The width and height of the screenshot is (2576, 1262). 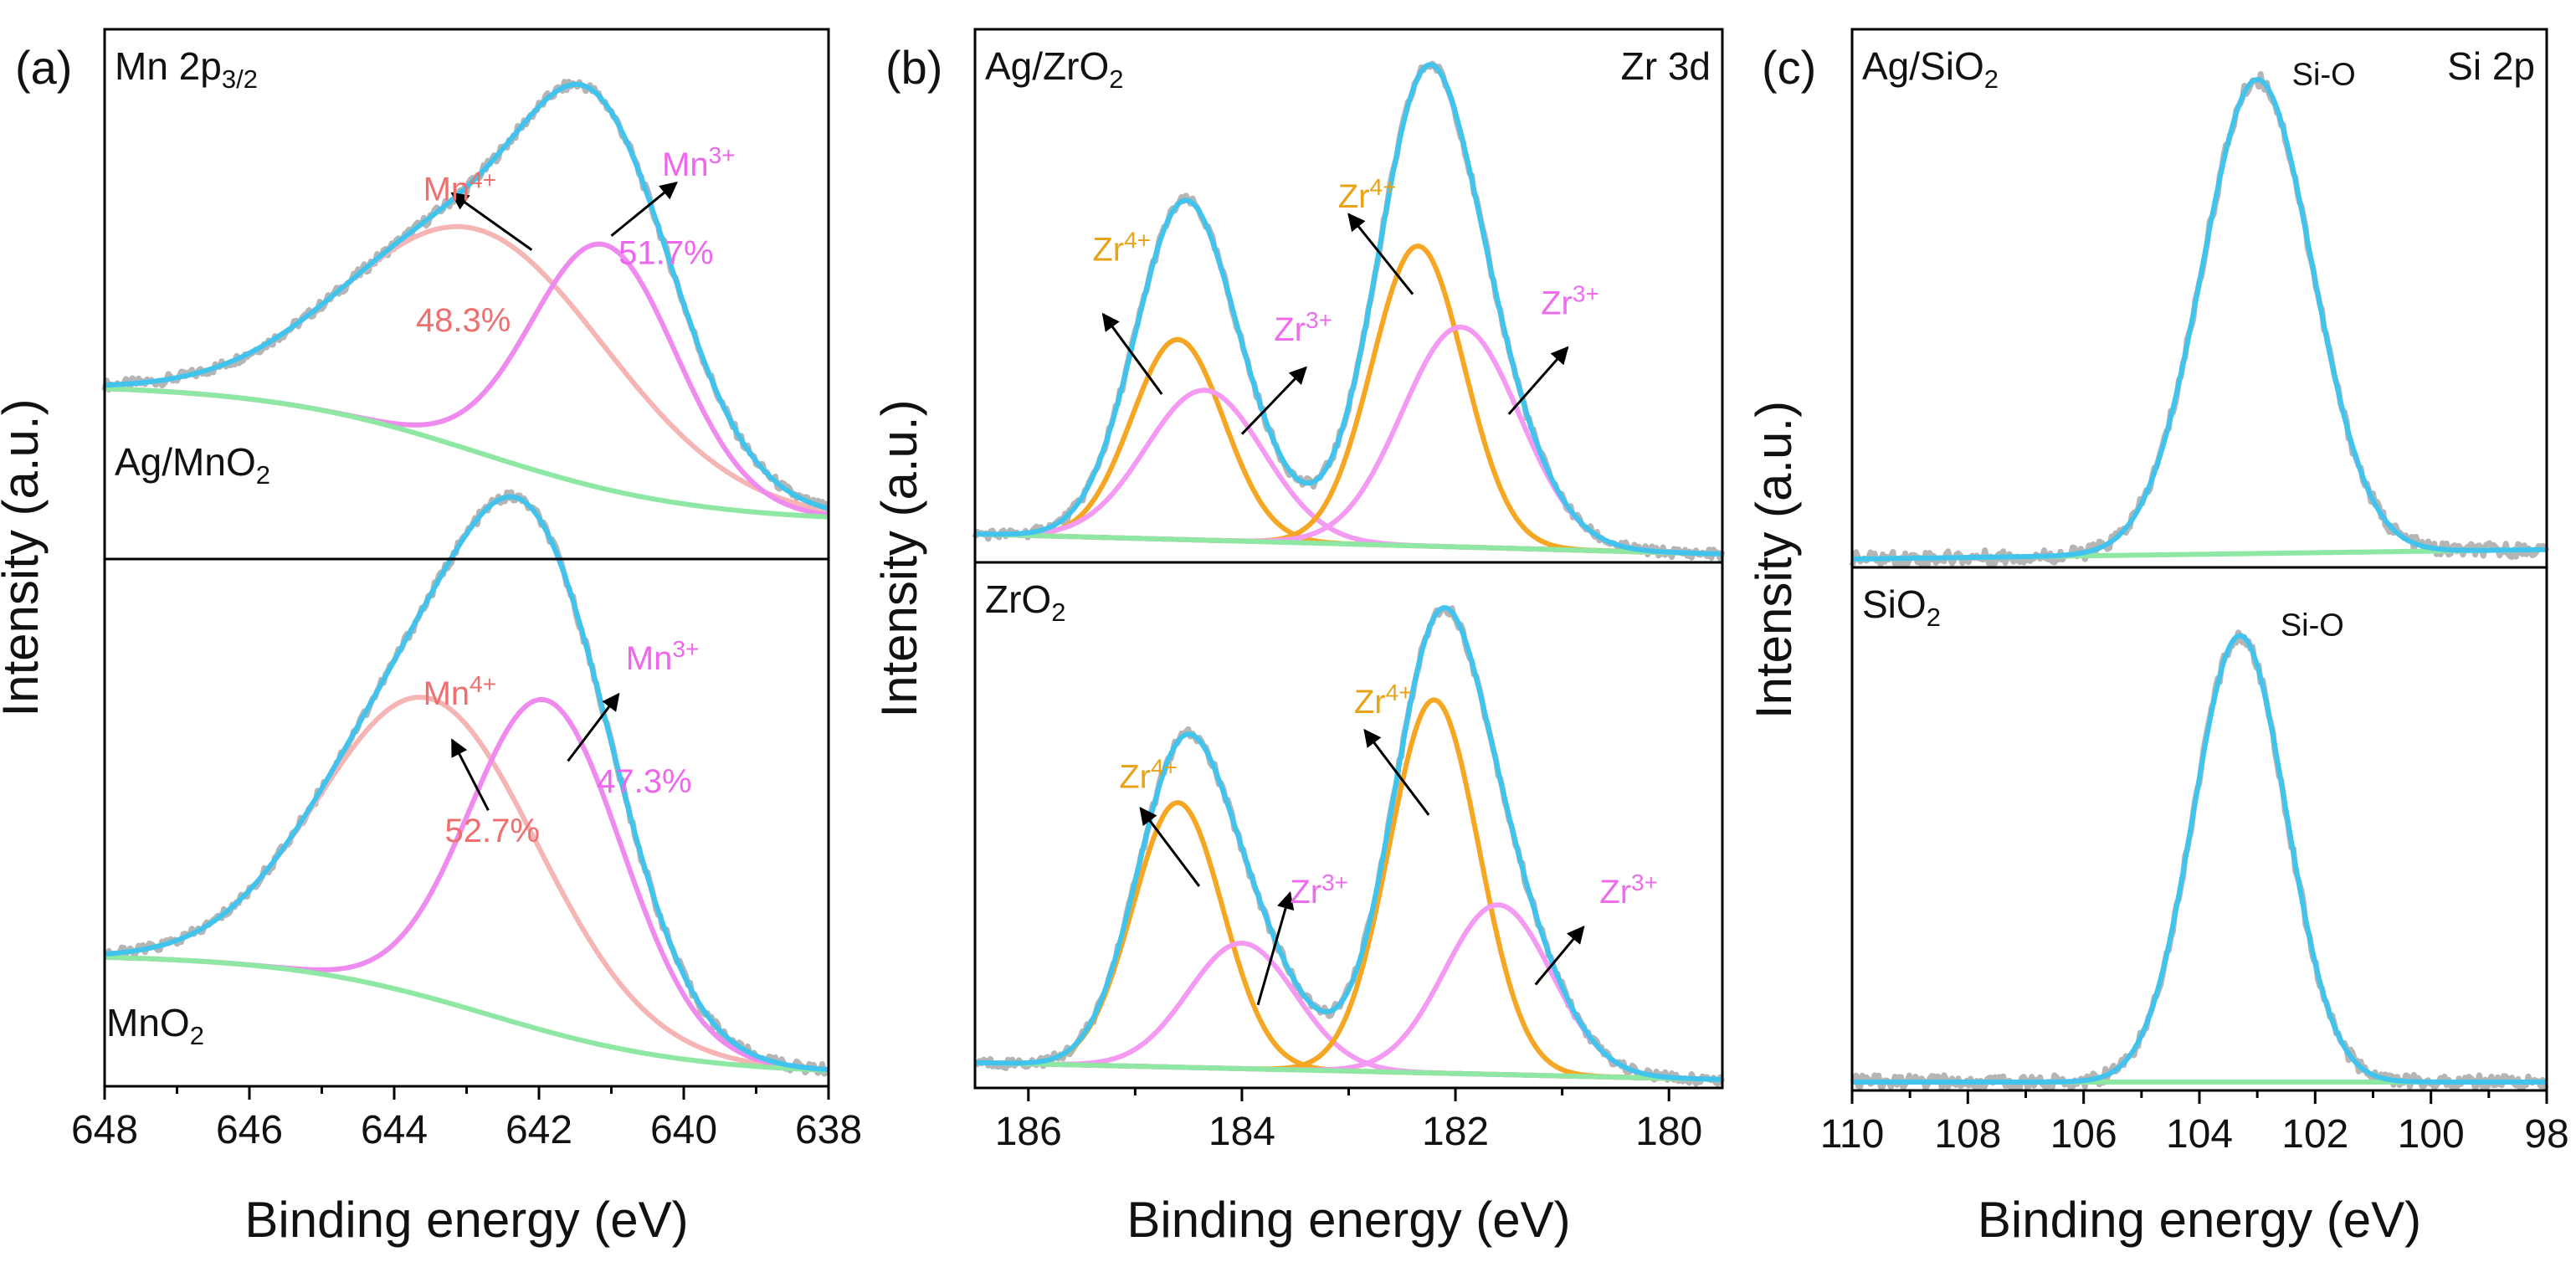 What do you see at coordinates (1054, 69) in the screenshot?
I see `sample-label: Ag/ZrO2` at bounding box center [1054, 69].